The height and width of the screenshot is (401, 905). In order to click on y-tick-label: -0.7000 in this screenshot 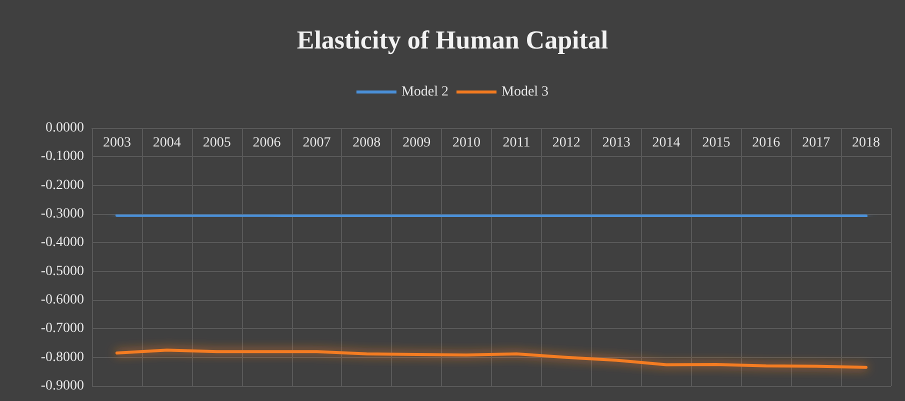, I will do `click(62, 328)`.